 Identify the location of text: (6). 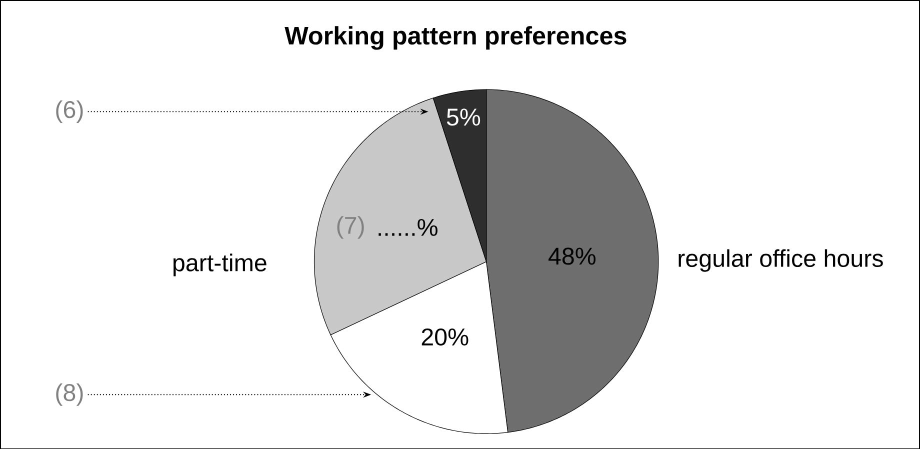
(69, 111).